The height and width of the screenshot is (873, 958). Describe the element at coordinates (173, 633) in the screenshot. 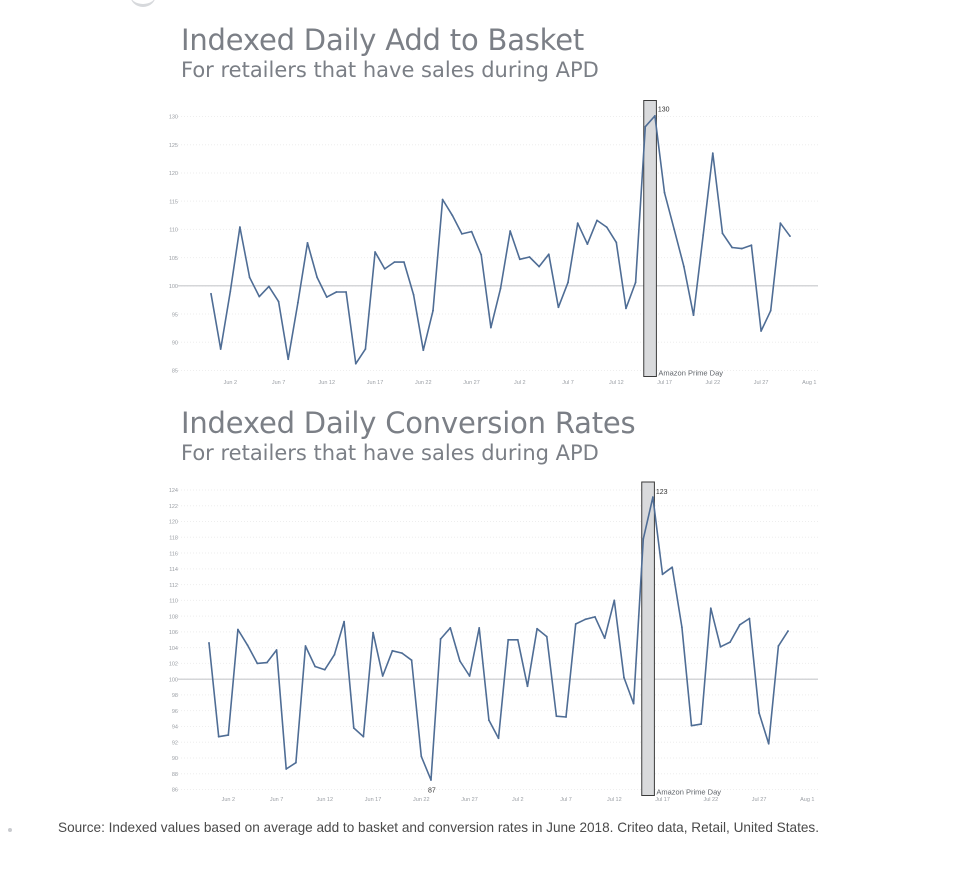

I see `y-tick-label: 106` at that location.